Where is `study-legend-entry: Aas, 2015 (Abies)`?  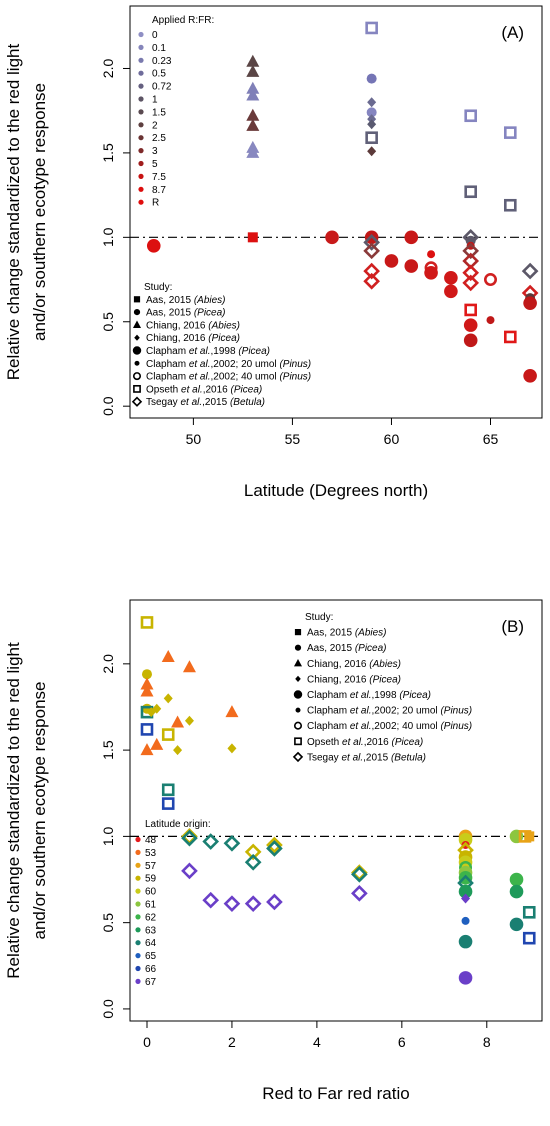 study-legend-entry: Aas, 2015 (Abies) is located at coordinates (347, 633).